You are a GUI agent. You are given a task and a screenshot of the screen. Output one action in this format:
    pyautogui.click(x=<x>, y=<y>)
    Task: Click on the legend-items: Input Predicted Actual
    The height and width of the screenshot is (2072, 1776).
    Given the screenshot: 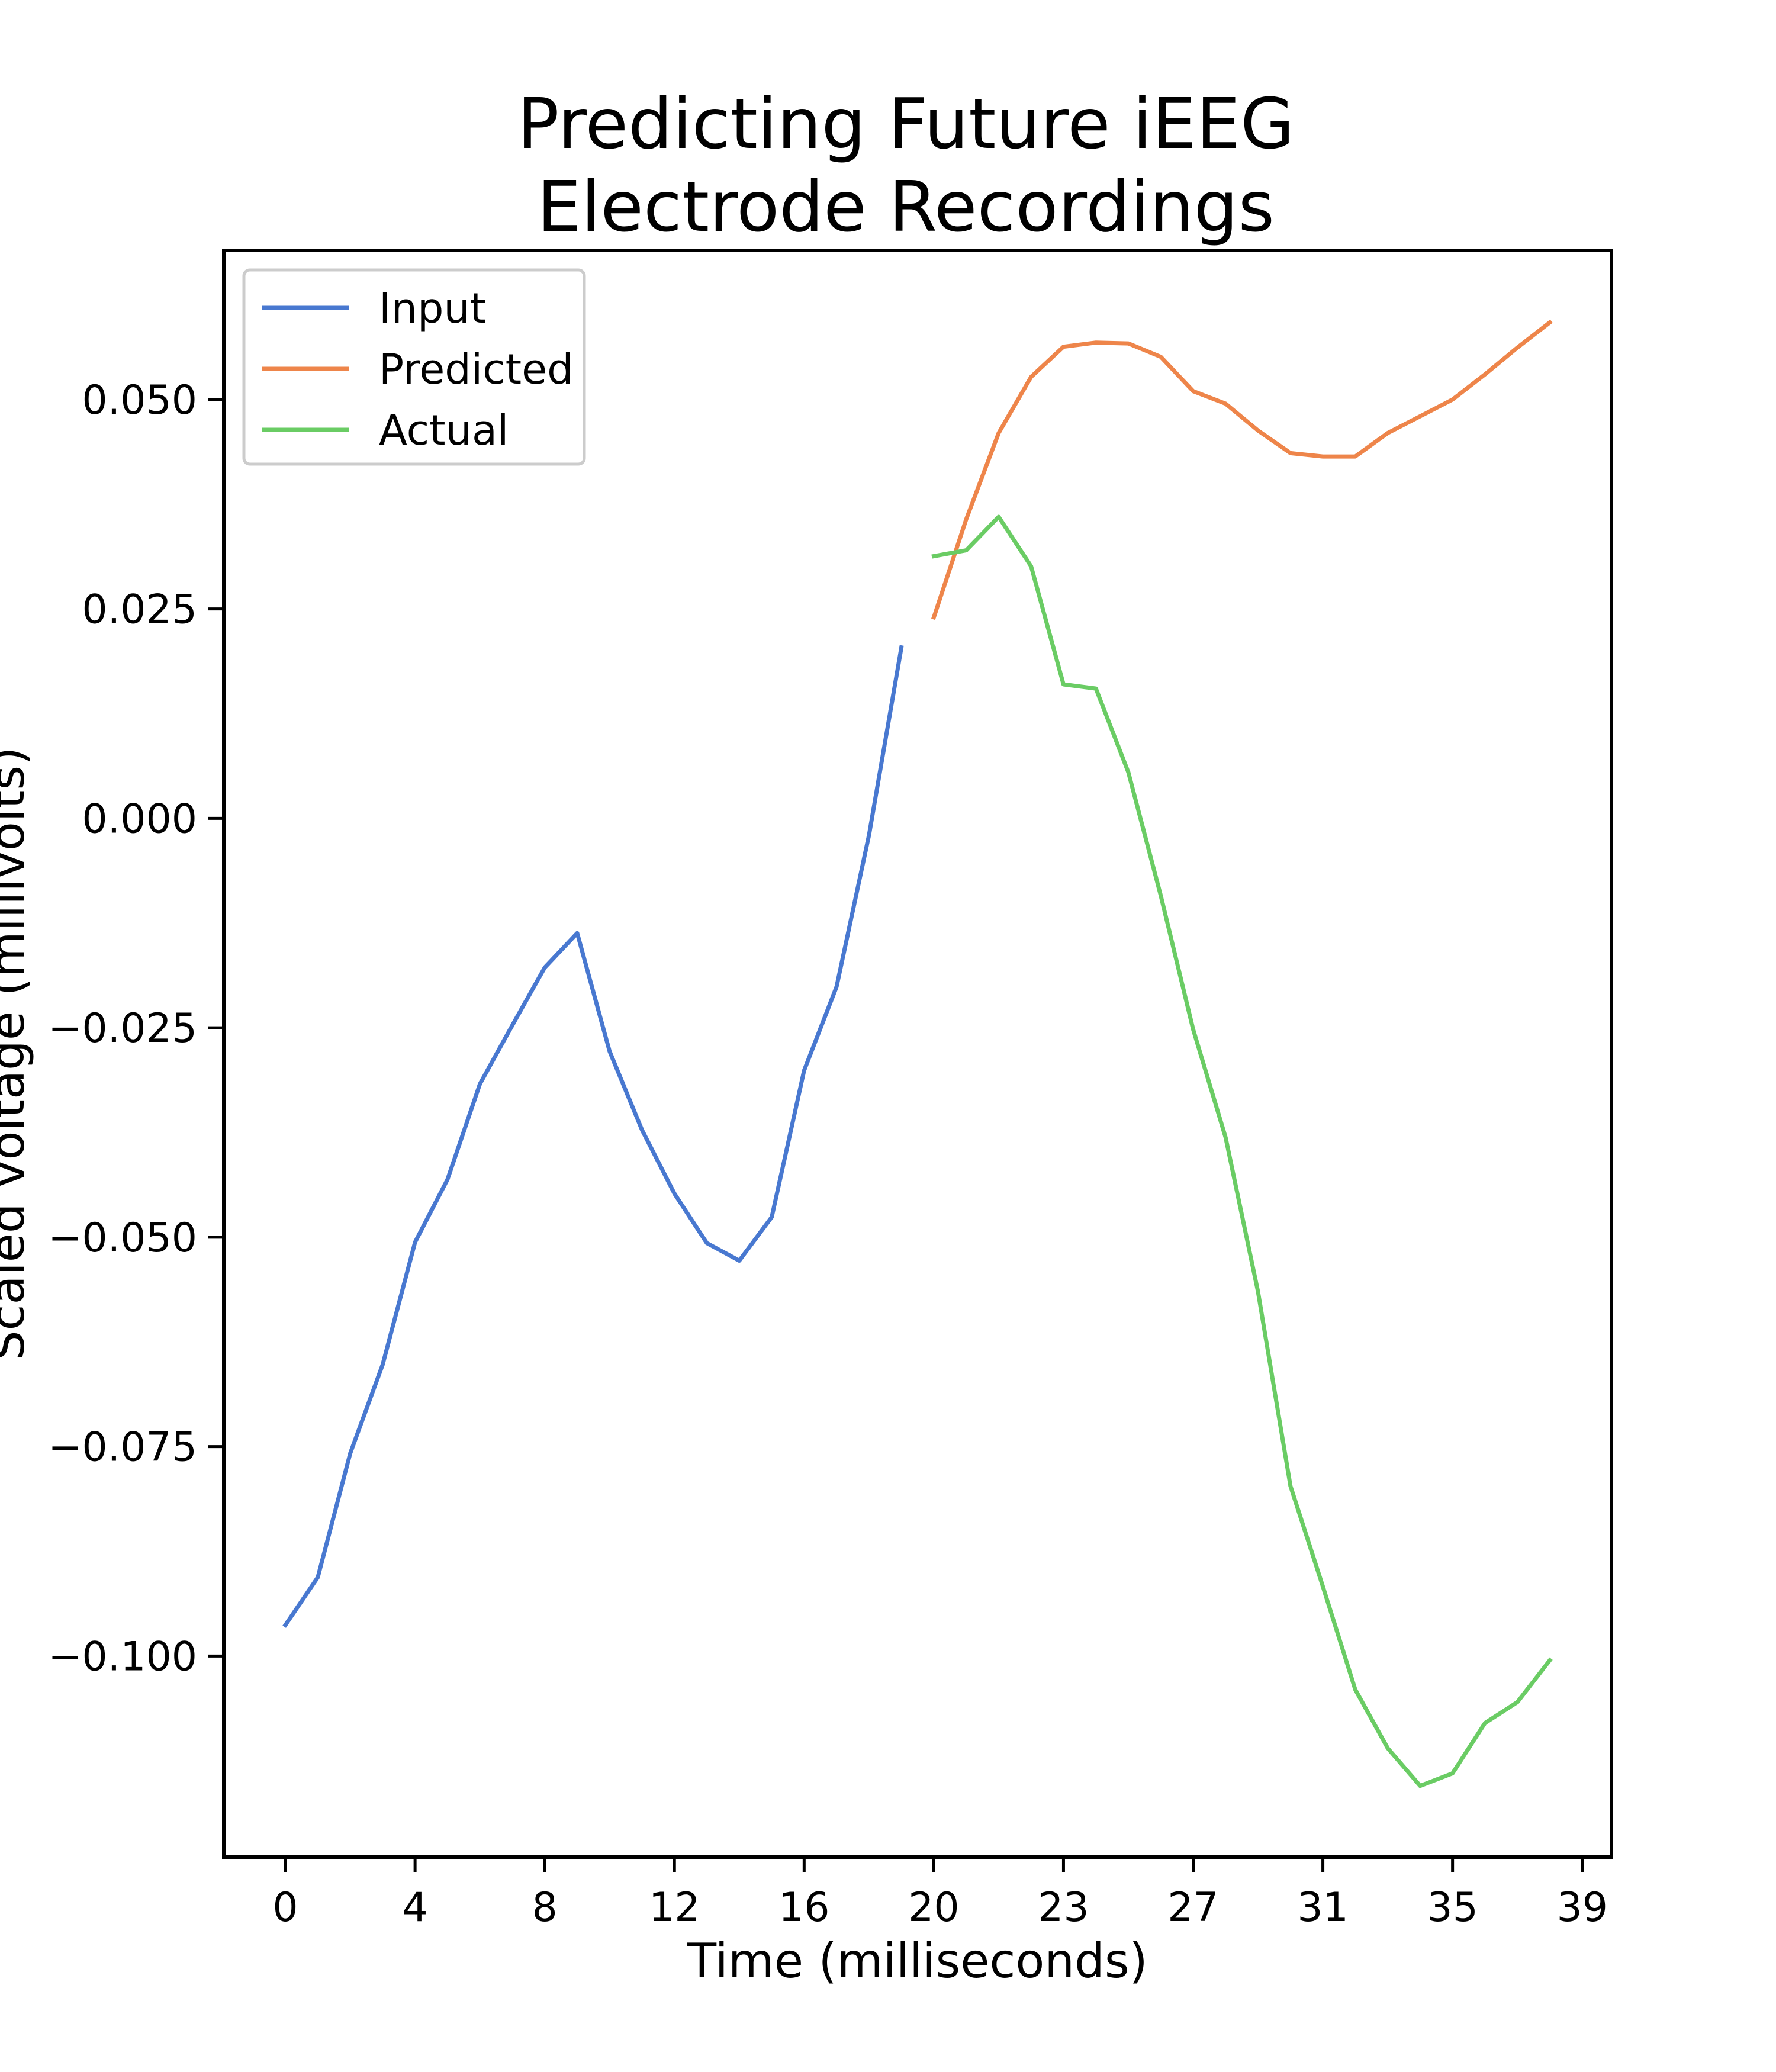 What is the action you would take?
    pyautogui.click(x=418, y=369)
    